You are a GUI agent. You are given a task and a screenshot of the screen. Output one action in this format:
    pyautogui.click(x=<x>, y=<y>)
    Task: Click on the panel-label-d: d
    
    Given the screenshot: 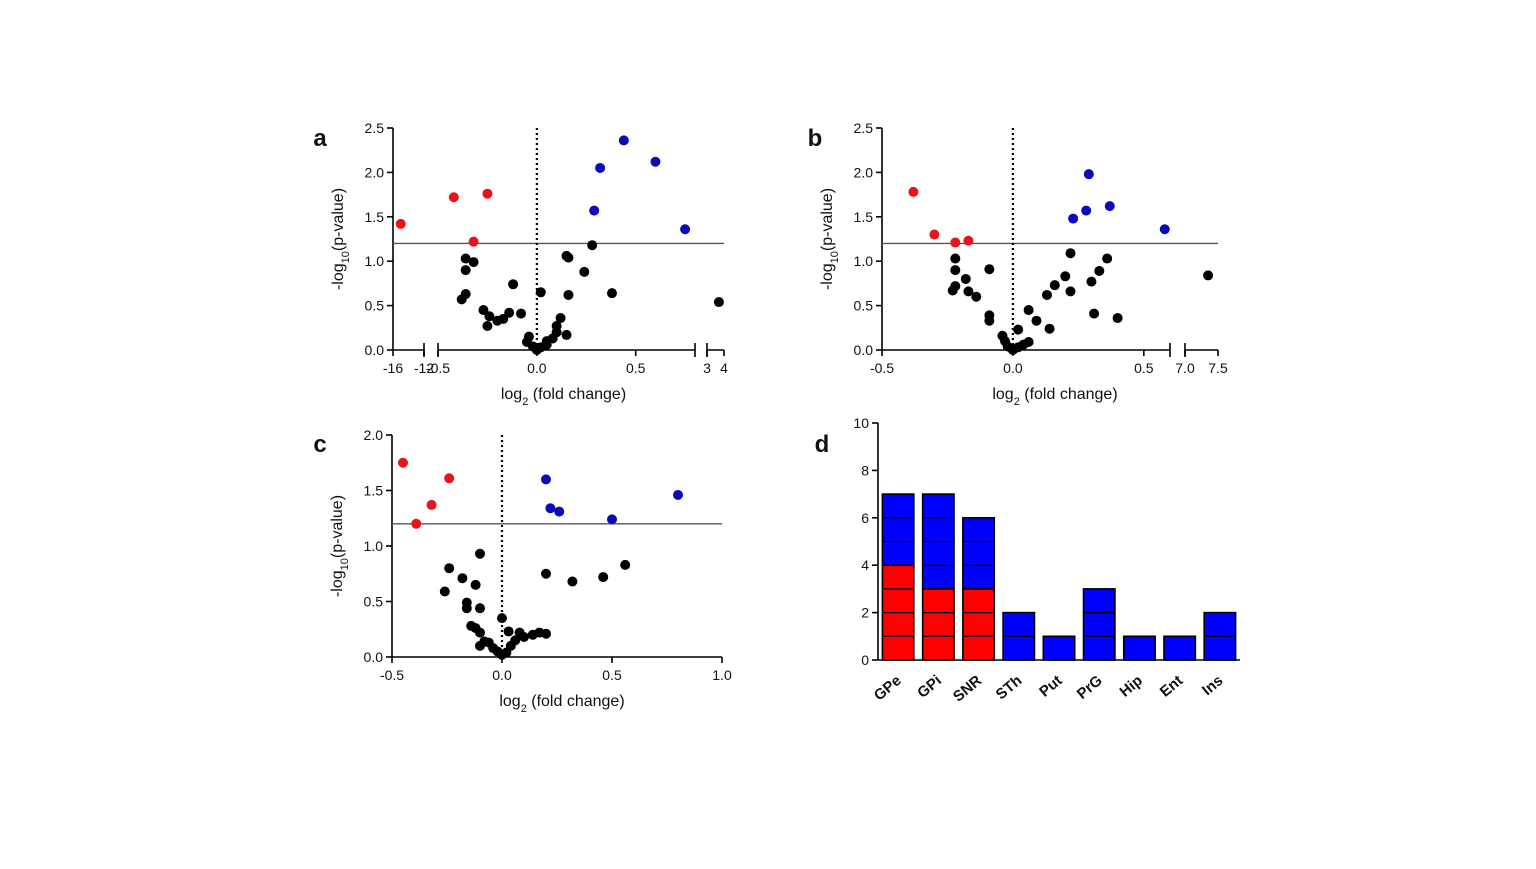 What is the action you would take?
    pyautogui.click(x=822, y=444)
    